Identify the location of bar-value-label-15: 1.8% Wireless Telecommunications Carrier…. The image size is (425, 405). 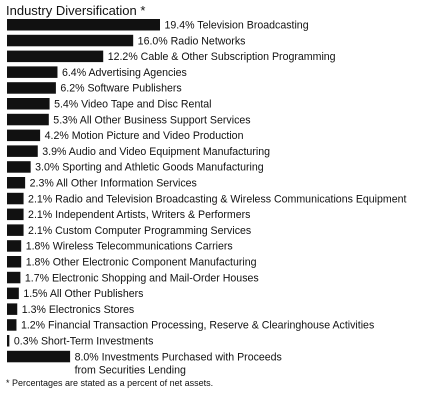
(129, 247).